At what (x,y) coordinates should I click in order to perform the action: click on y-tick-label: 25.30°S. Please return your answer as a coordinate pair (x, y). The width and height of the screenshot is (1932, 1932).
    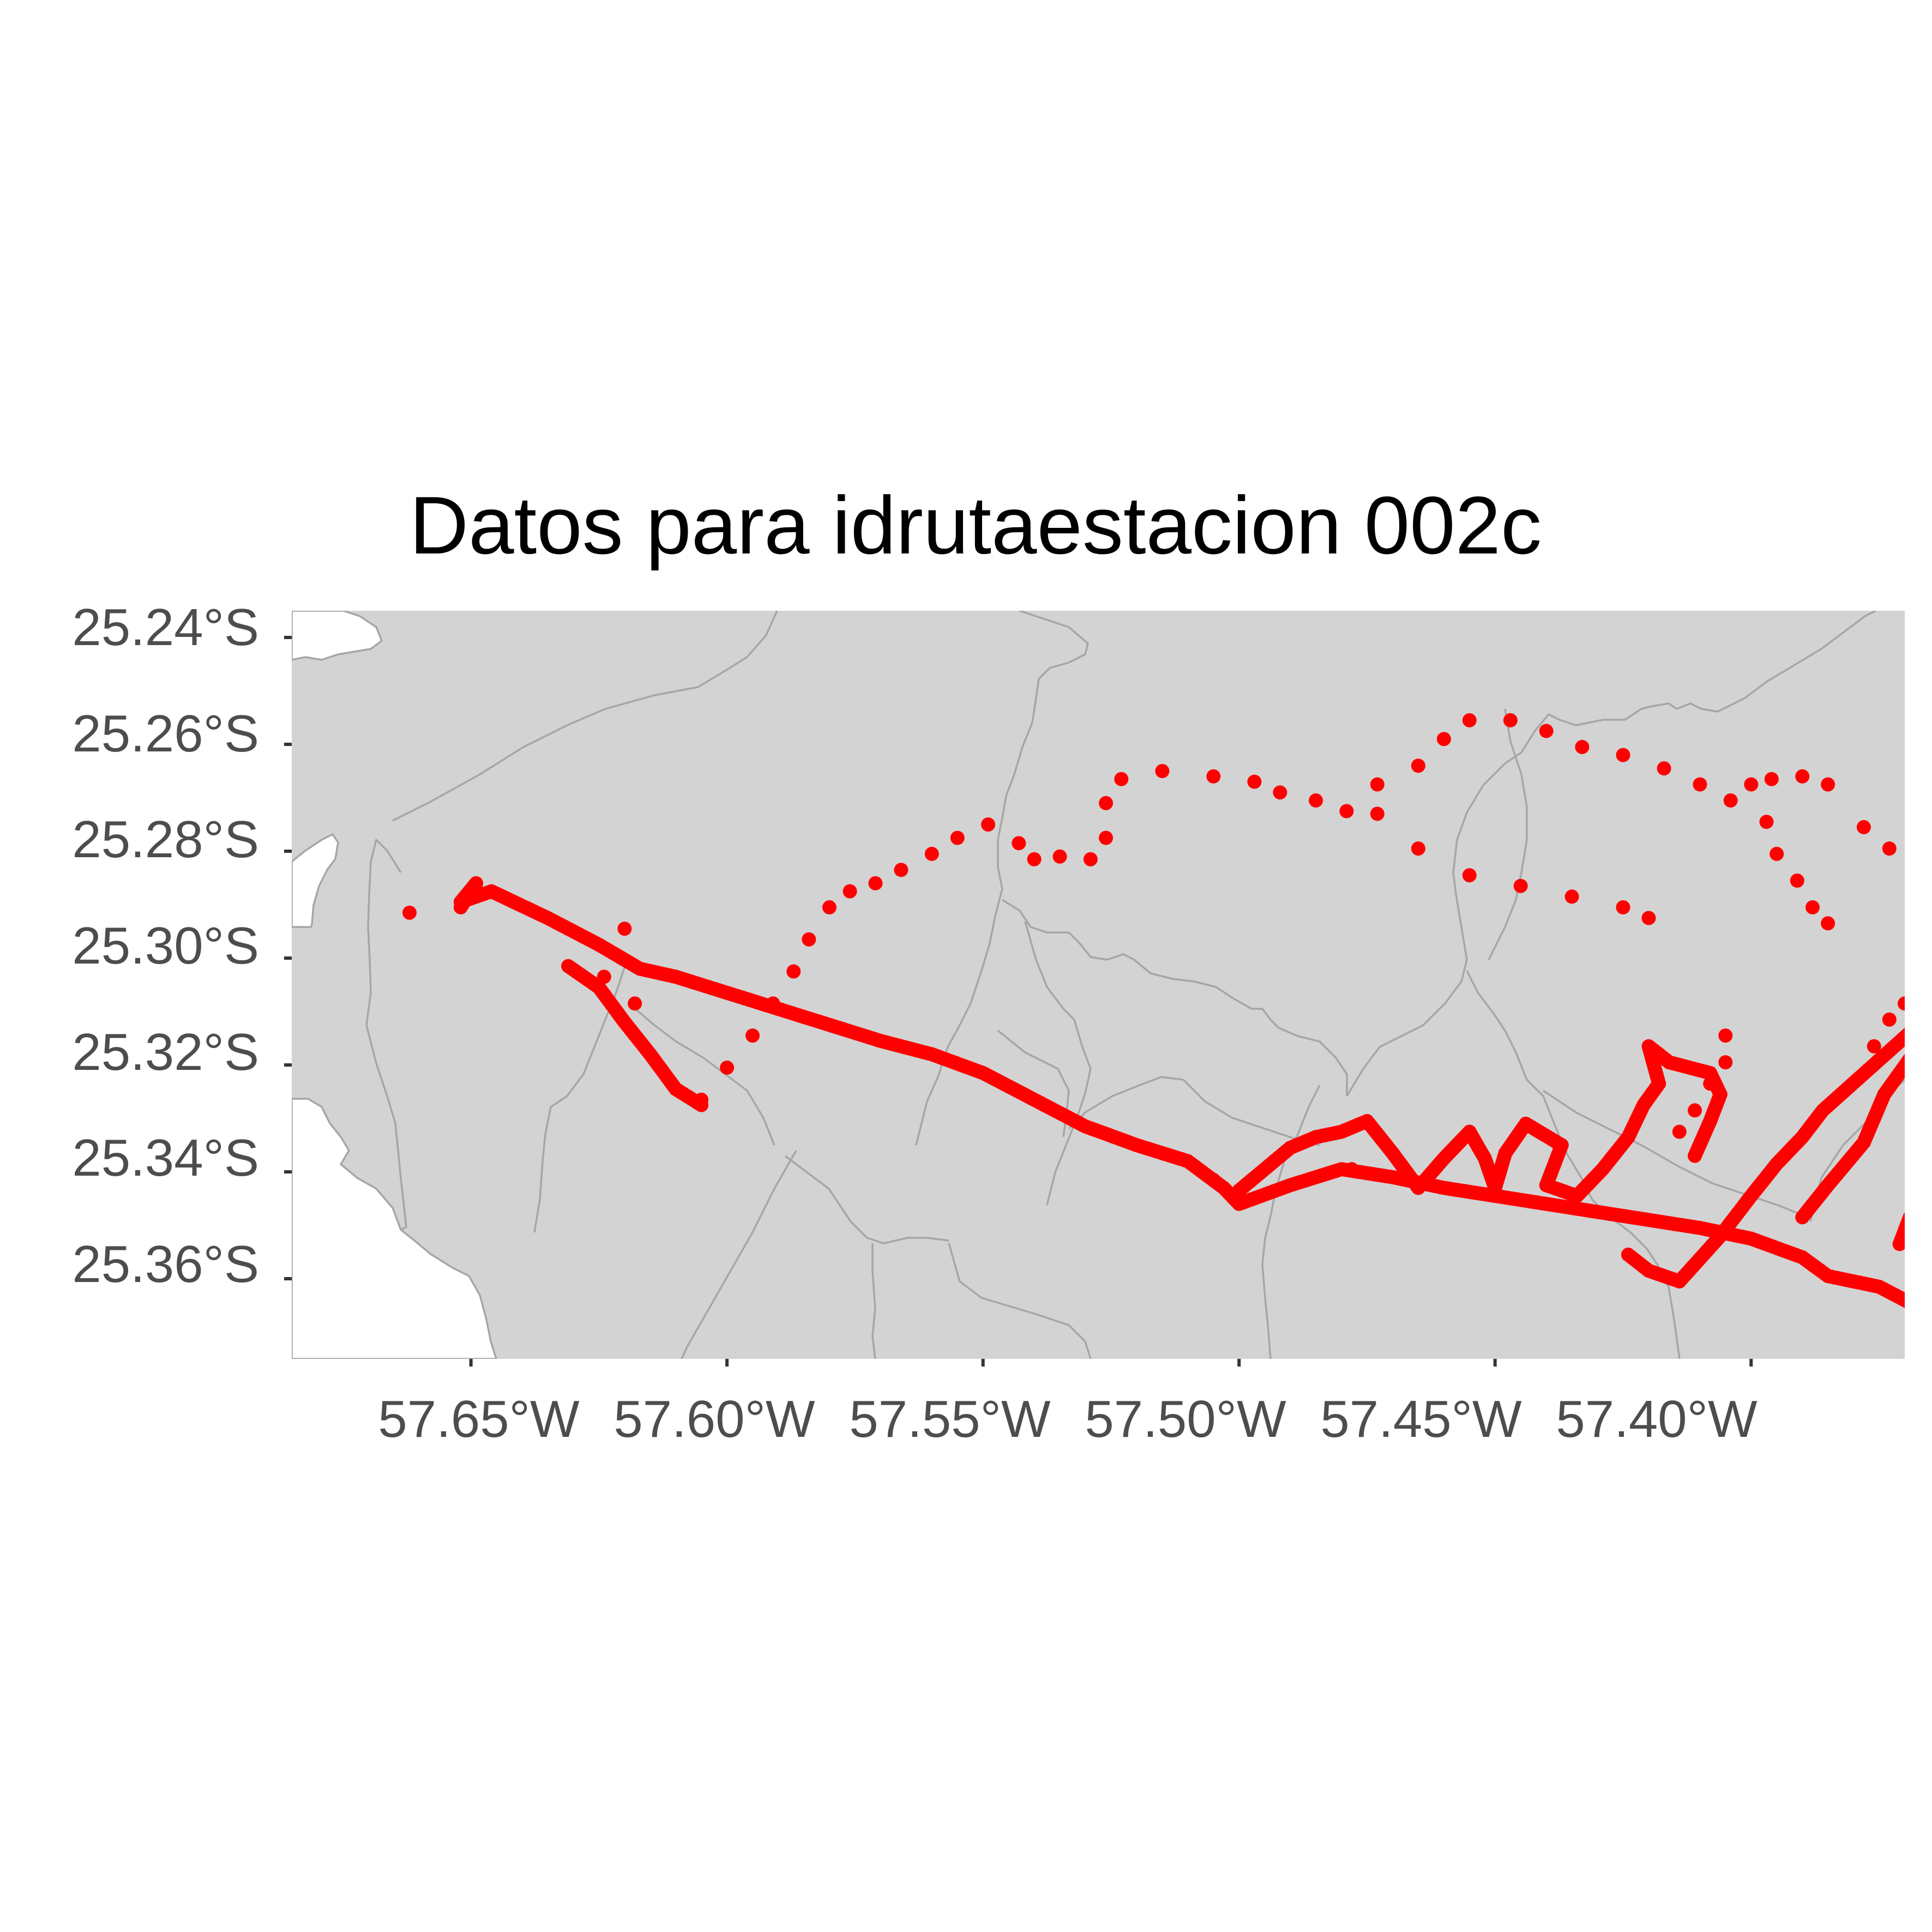
    Looking at the image, I should click on (165, 946).